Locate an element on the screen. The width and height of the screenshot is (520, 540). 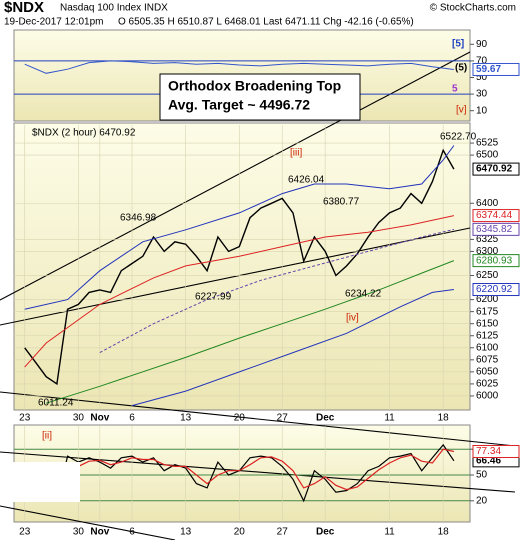
value-label: 66.46 is located at coordinates (488, 460).